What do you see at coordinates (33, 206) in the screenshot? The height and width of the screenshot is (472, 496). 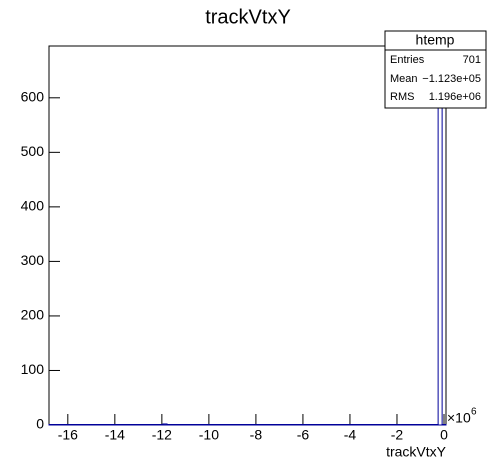 I see `y-tick-label: 400` at bounding box center [33, 206].